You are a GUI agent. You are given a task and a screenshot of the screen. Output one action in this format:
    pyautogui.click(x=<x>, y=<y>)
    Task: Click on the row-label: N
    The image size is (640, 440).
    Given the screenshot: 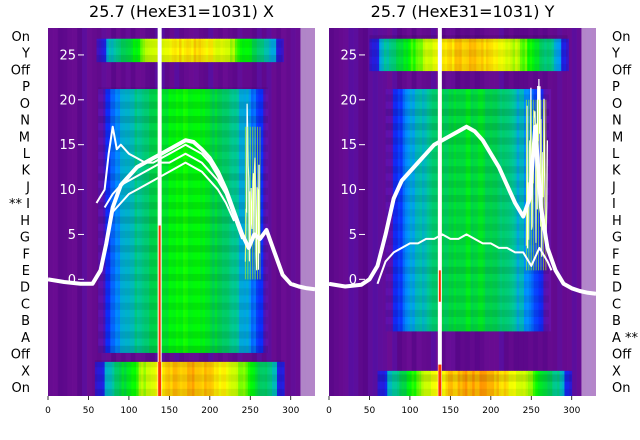 What is the action you would take?
    pyautogui.click(x=25, y=121)
    